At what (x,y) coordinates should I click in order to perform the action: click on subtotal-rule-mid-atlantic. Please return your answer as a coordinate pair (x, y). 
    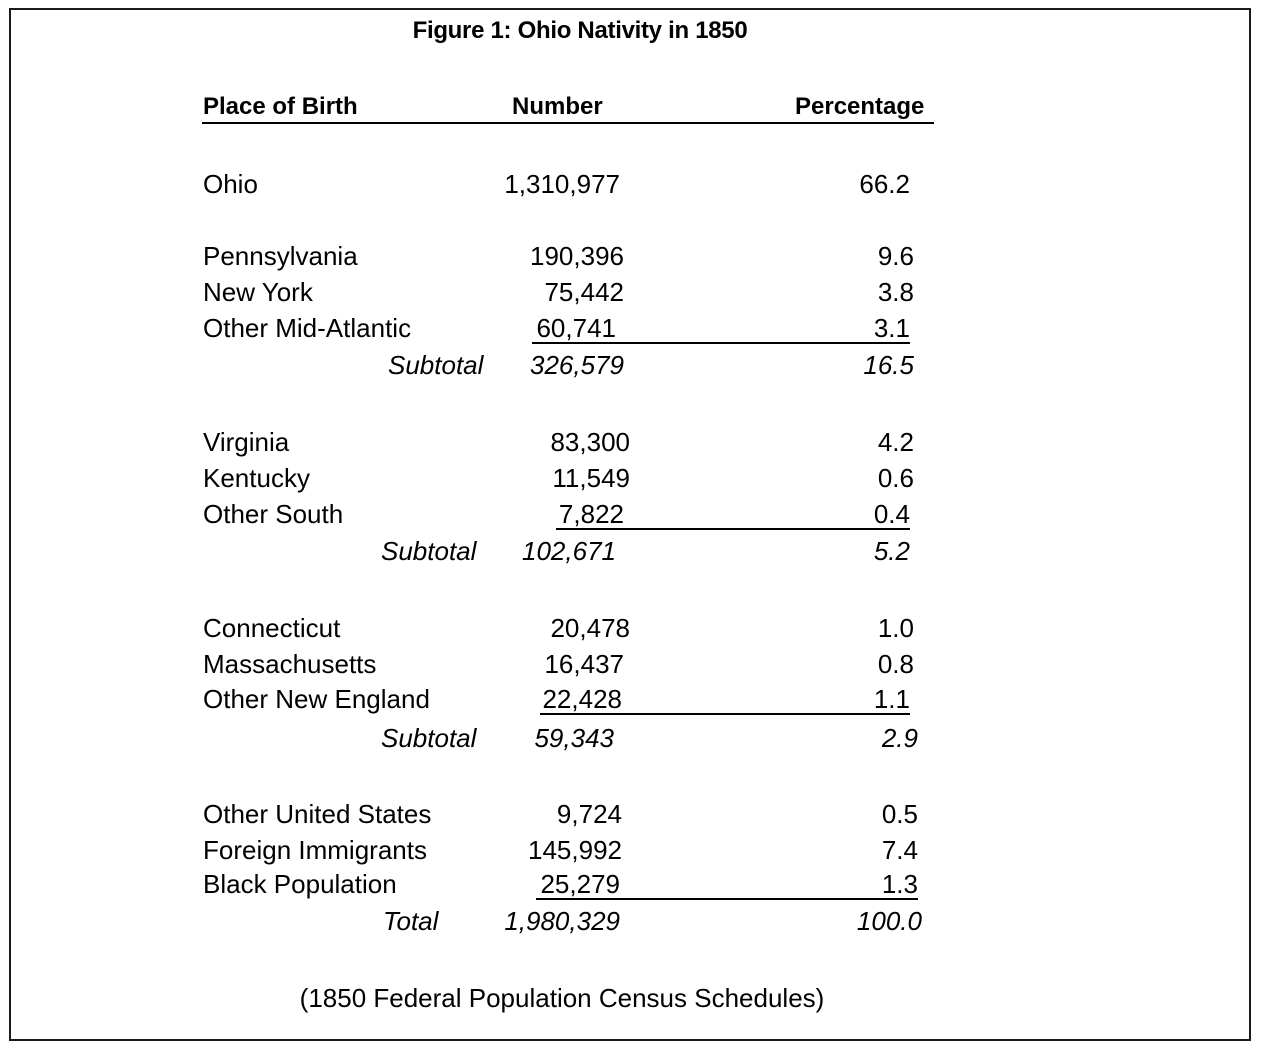
    Looking at the image, I should click on (721, 343).